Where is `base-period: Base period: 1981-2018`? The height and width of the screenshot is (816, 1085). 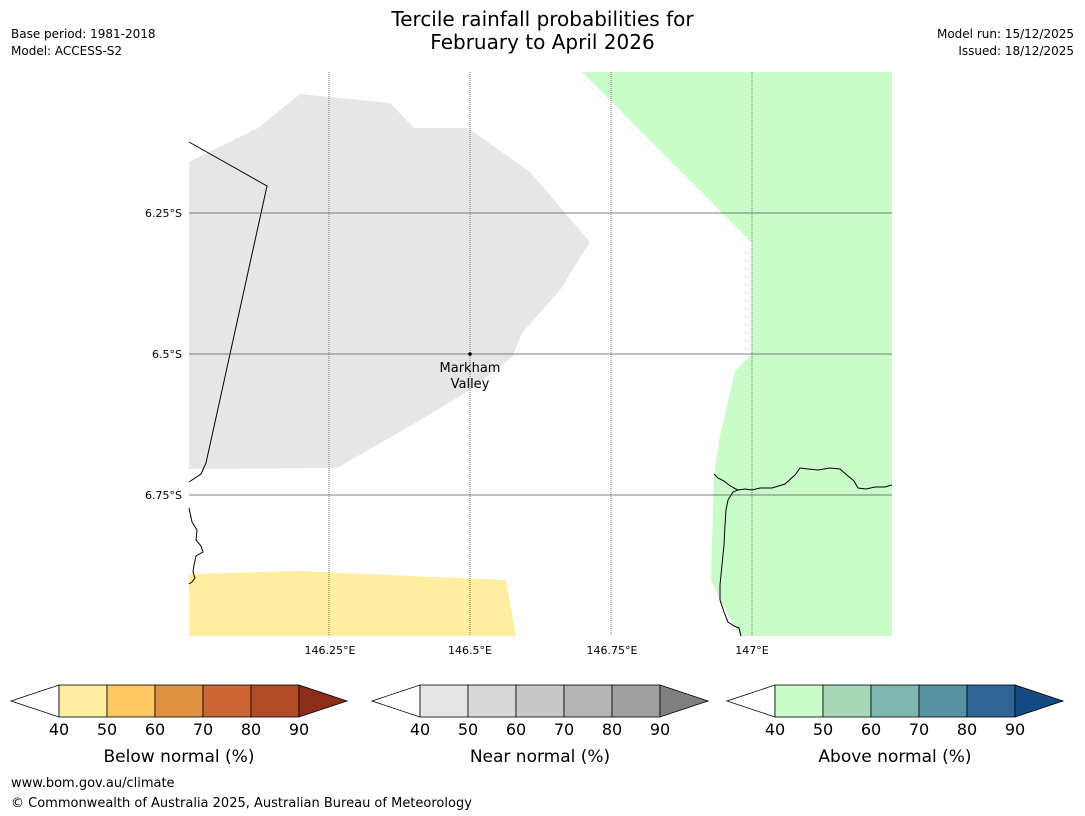 base-period: Base period: 1981-2018 is located at coordinates (83, 34).